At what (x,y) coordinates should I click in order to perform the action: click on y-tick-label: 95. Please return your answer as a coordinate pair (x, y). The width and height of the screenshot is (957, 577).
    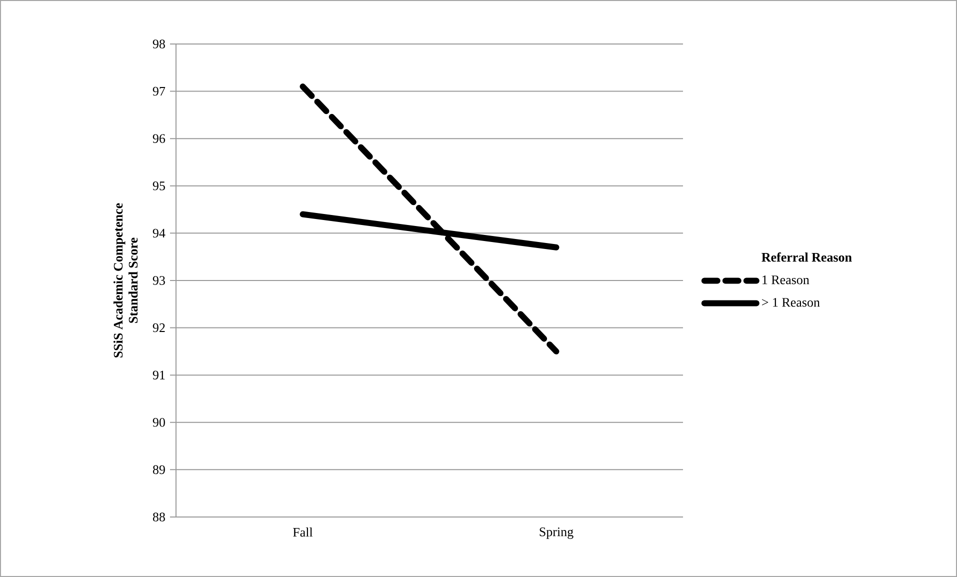
    Looking at the image, I should click on (158, 186).